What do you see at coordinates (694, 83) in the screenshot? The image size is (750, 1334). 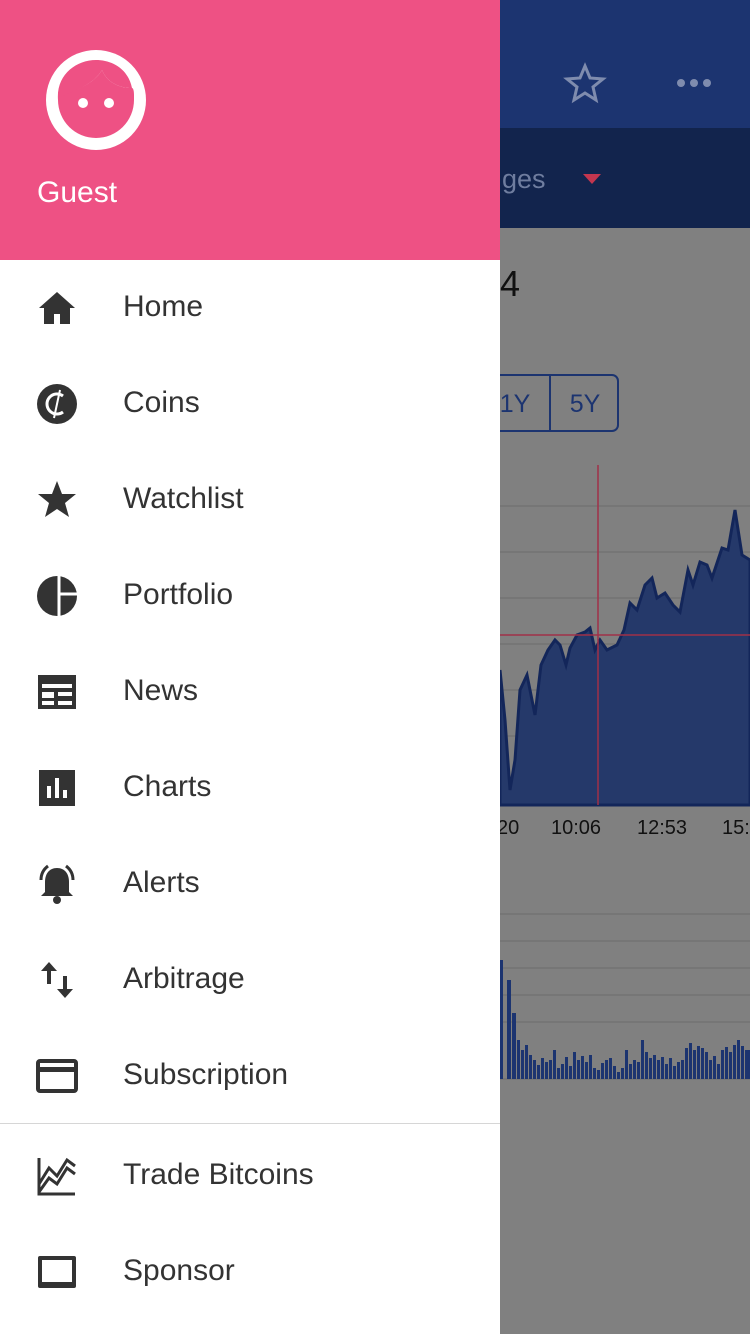 I see `more-button` at bounding box center [694, 83].